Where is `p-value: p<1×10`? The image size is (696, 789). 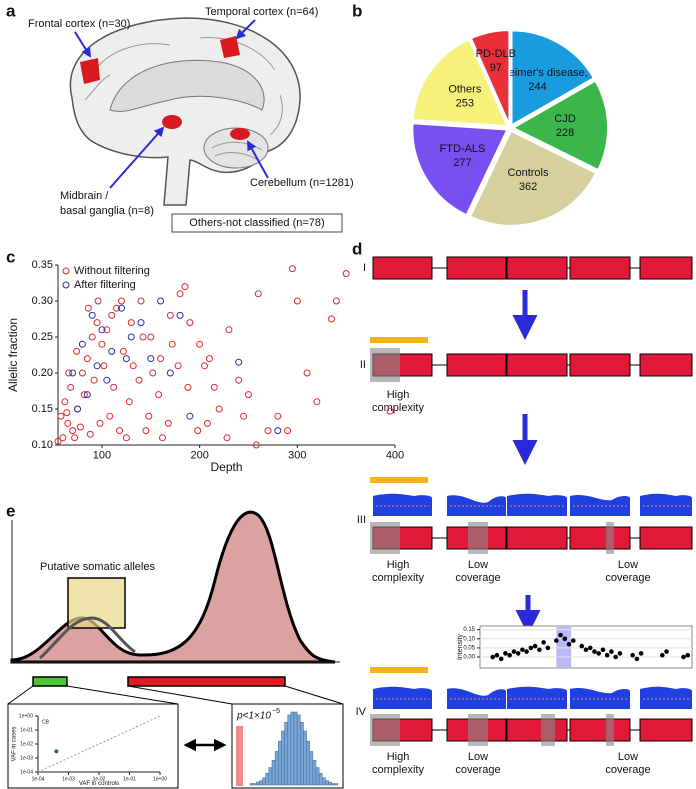
p-value: p<1×10 is located at coordinates (253, 716).